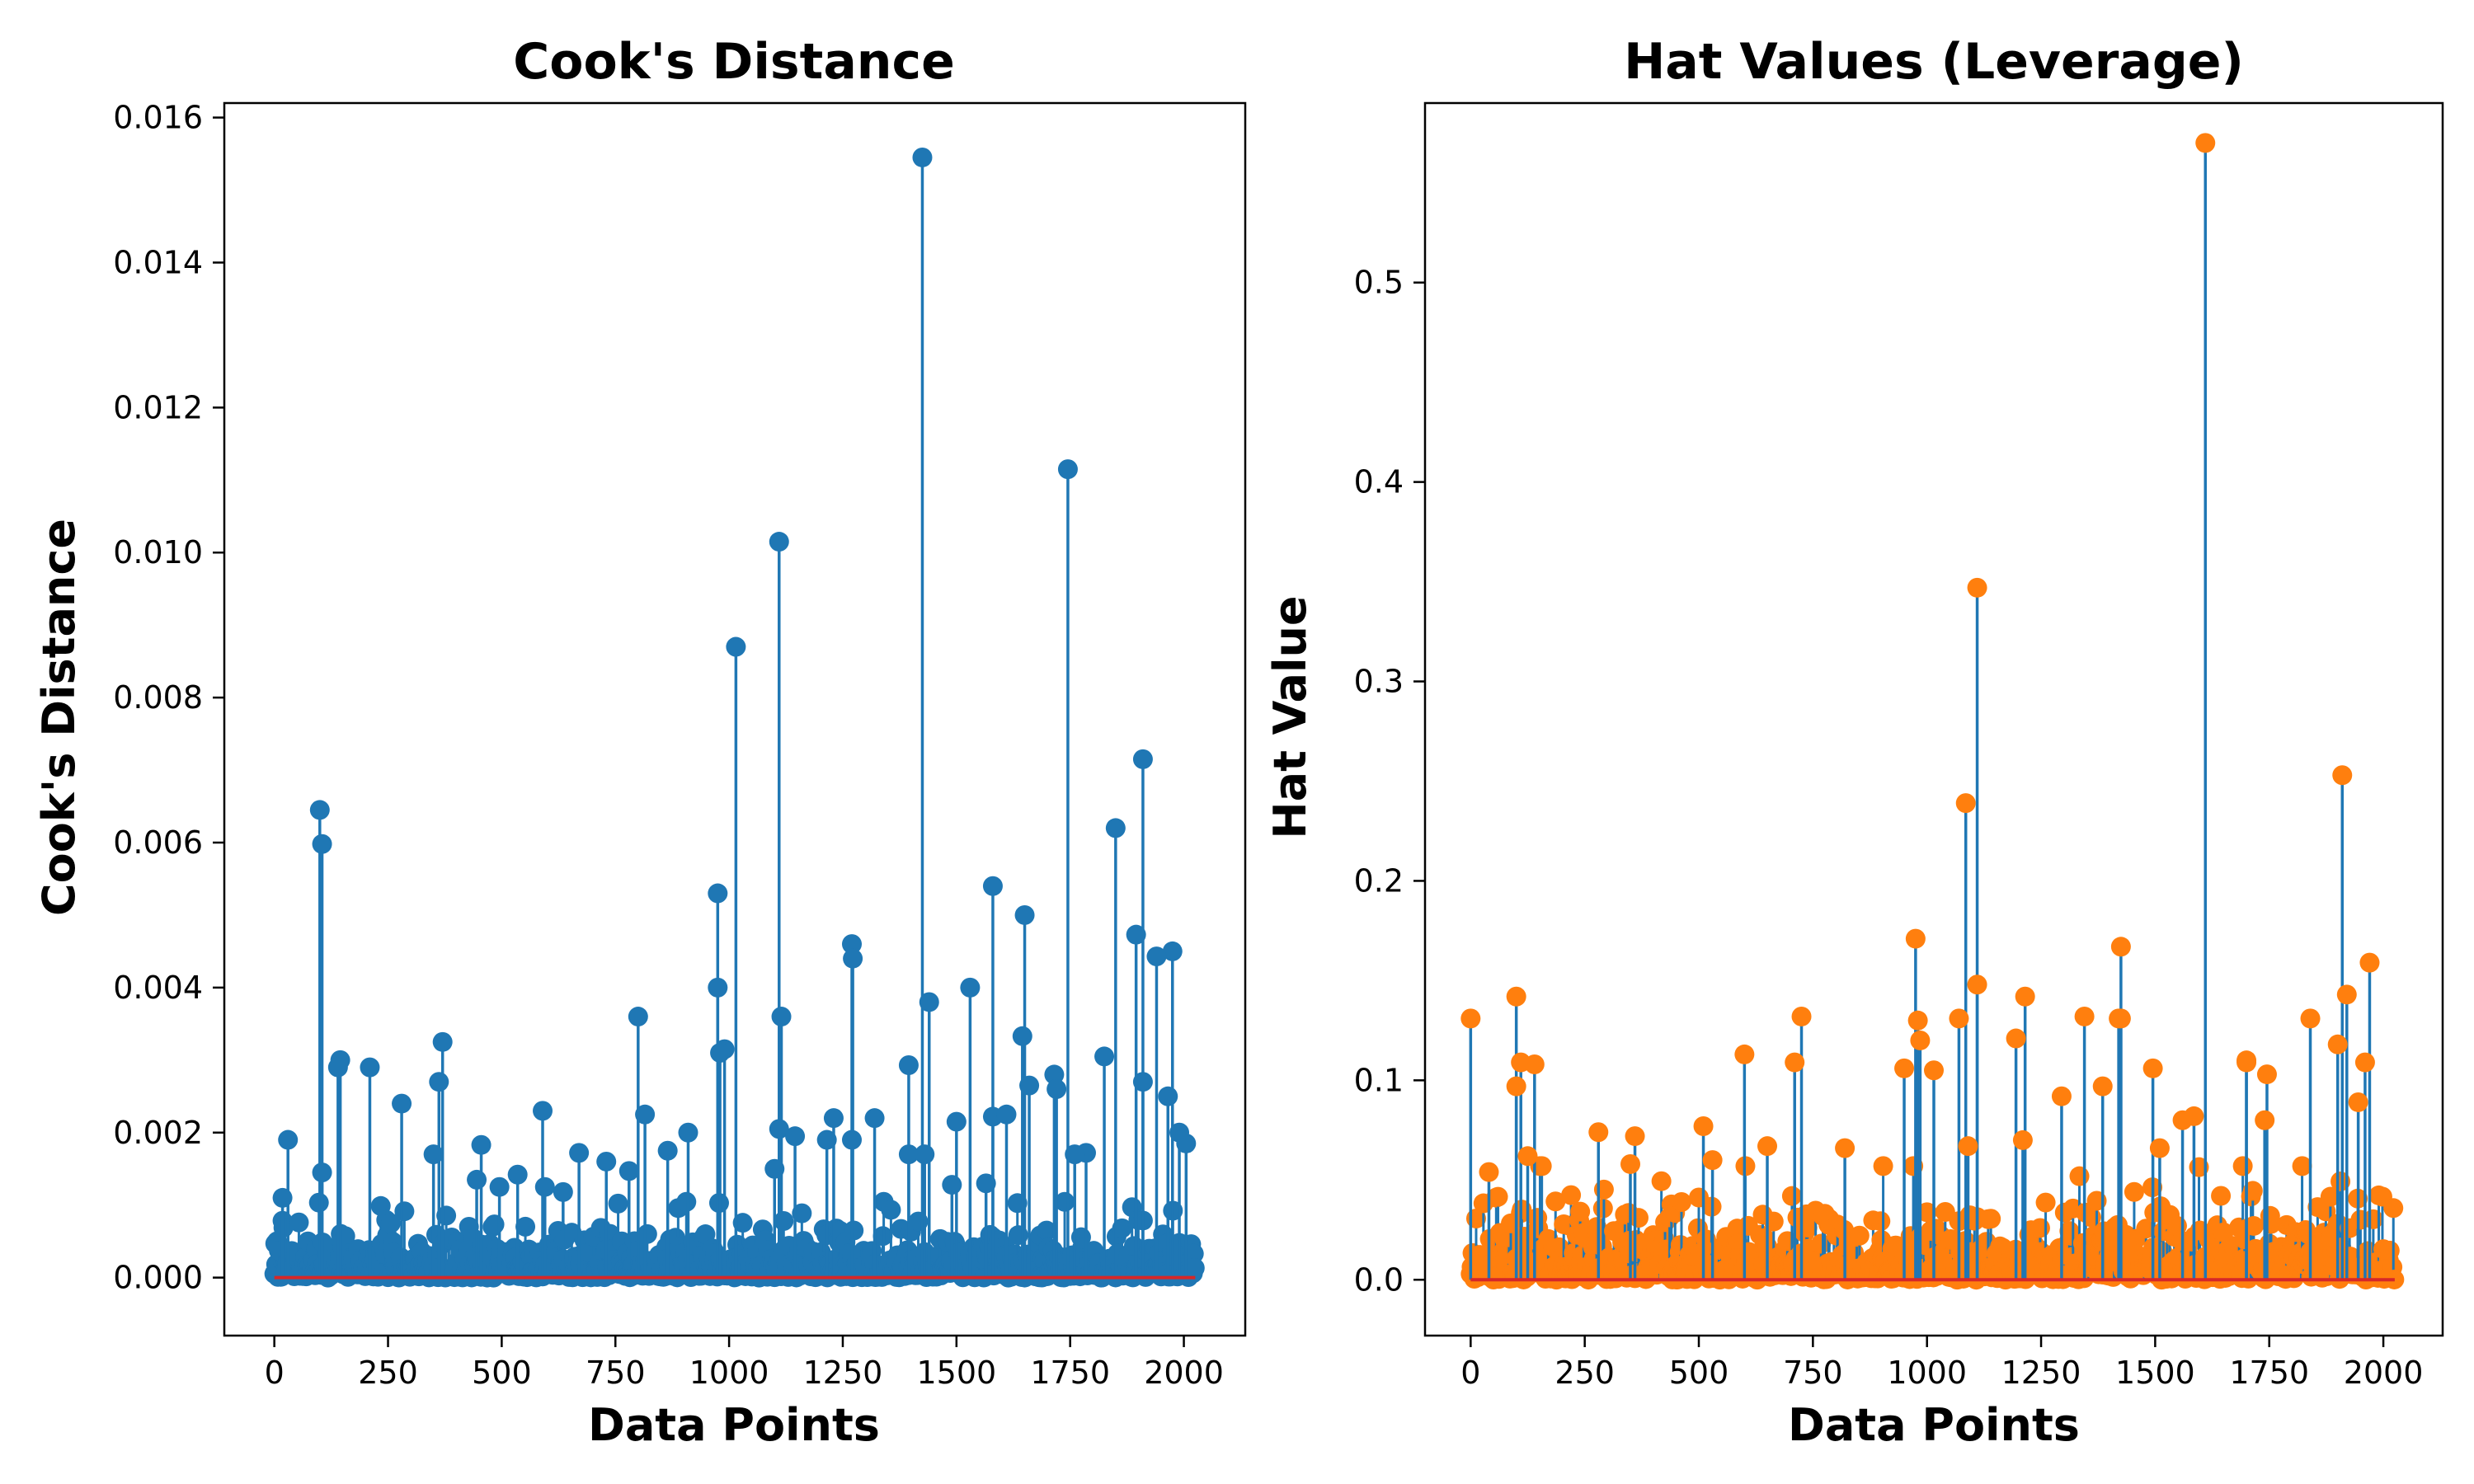 This screenshot has height=1484, width=2474. Describe the element at coordinates (2269, 1373) in the screenshot. I see `hat-x-tick-label: 1750` at that location.